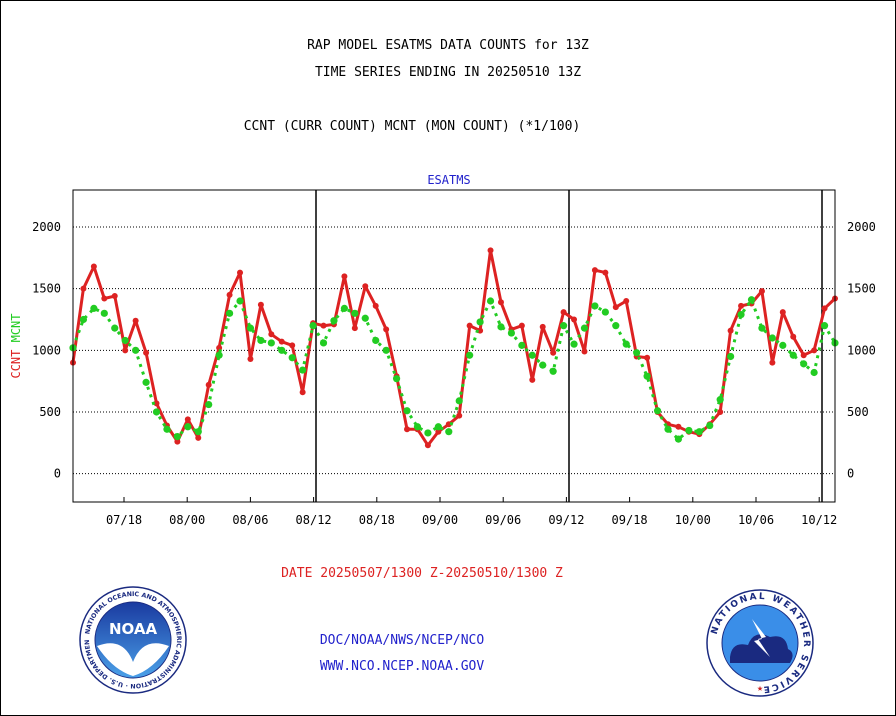 The height and width of the screenshot is (716, 896). What do you see at coordinates (861, 227) in the screenshot?
I see `y-tick-label-right: 2000` at bounding box center [861, 227].